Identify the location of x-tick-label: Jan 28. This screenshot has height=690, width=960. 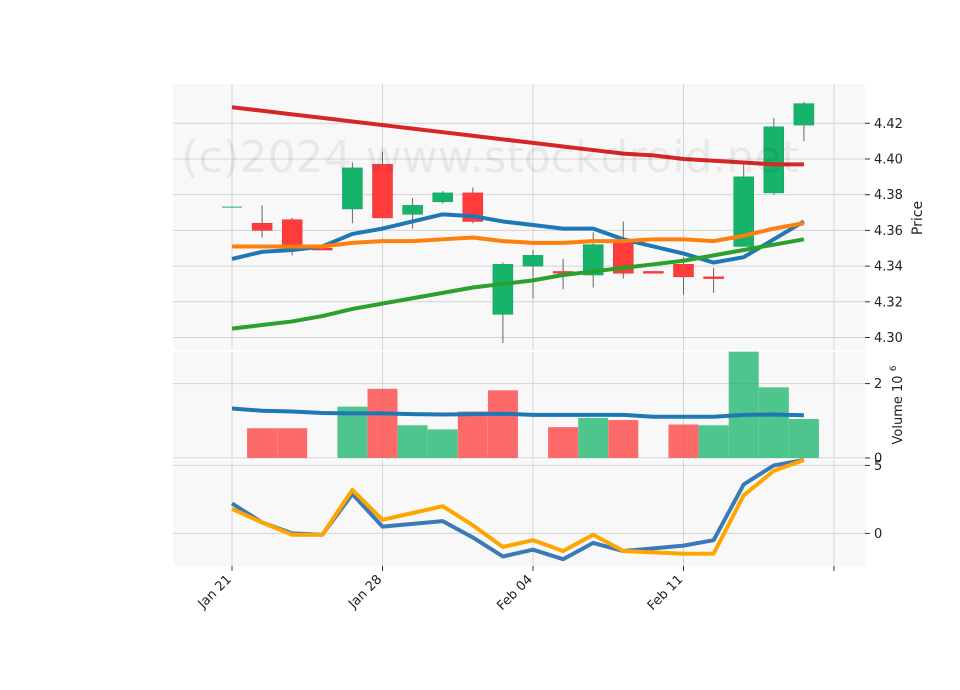
(365, 592).